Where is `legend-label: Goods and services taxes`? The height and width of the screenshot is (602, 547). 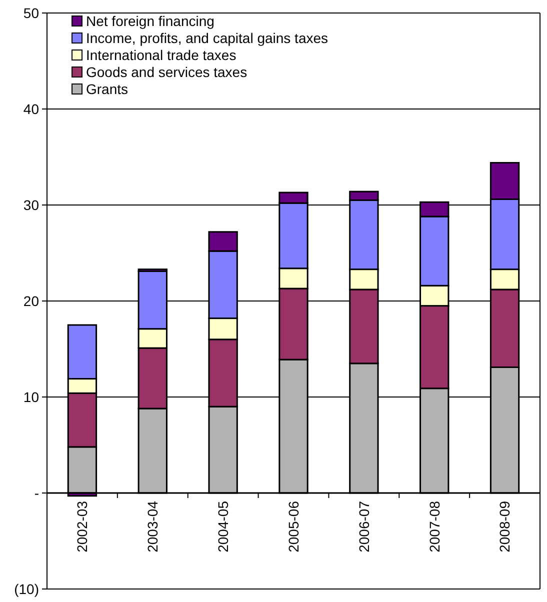
legend-label: Goods and services taxes is located at coordinates (167, 72).